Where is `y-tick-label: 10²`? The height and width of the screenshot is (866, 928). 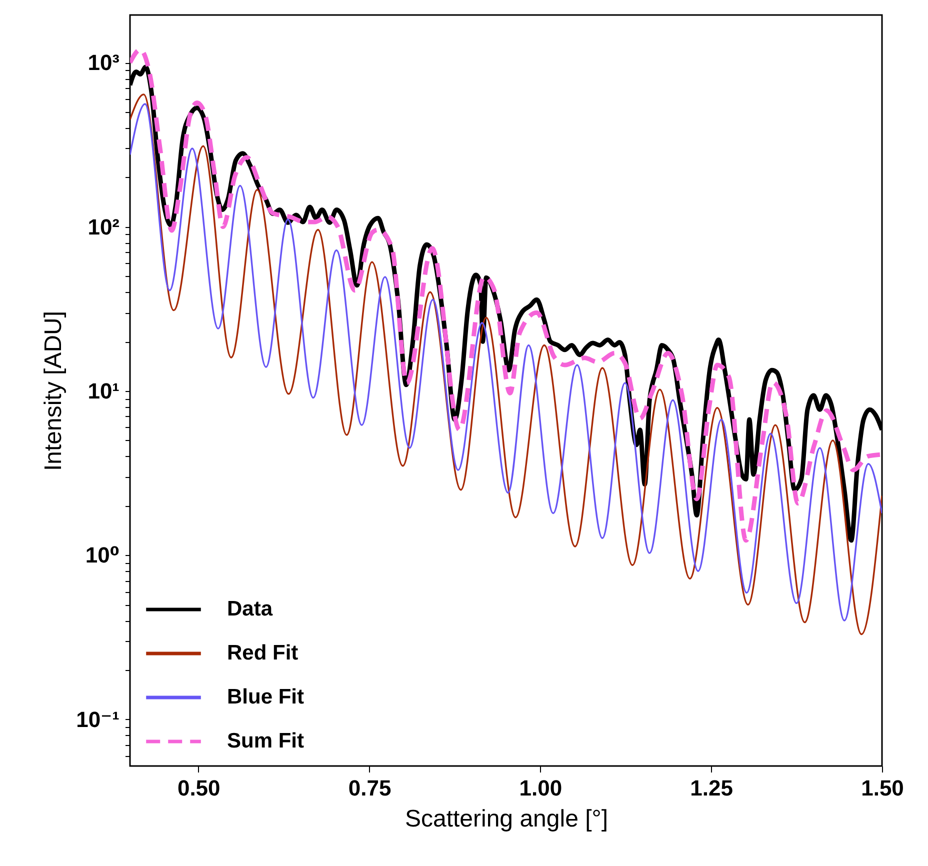
y-tick-label: 10² is located at coordinates (104, 227).